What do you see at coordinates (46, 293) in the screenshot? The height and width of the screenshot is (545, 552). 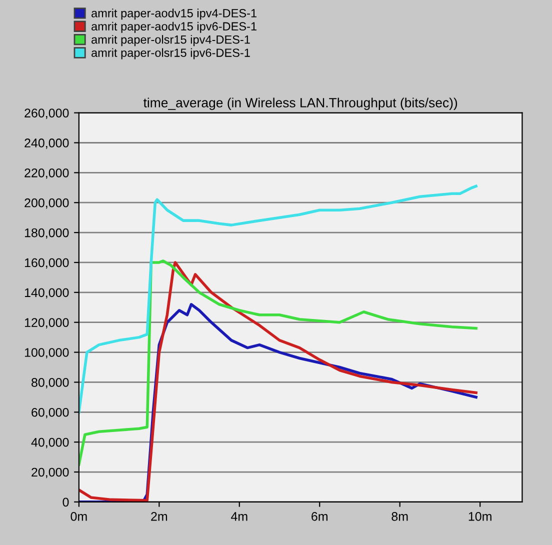 I see `y-tick-label: 140,000` at bounding box center [46, 293].